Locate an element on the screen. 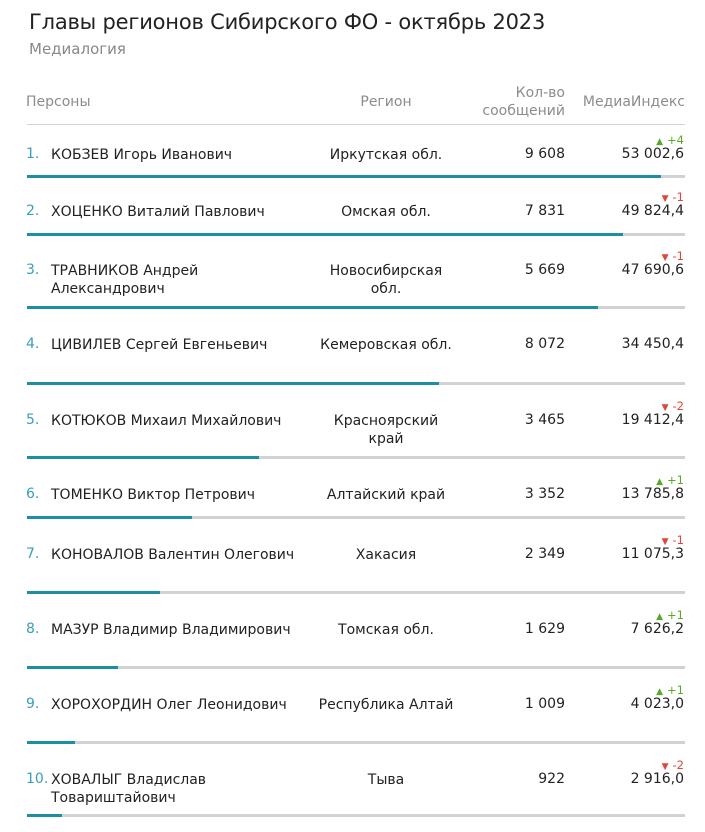  row-rank: 6. is located at coordinates (33, 494).